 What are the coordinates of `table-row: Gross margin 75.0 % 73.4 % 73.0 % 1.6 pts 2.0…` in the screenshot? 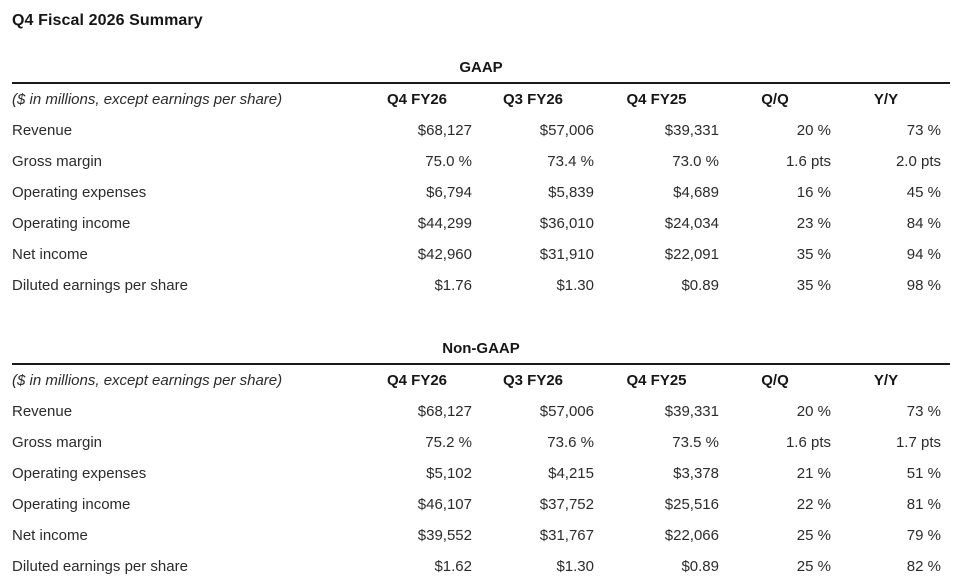 It's located at (481, 161).